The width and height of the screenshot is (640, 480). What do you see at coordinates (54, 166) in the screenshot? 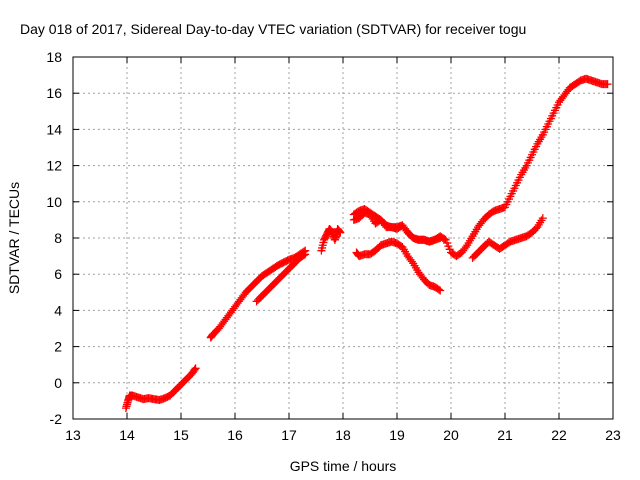
I see `y-tick-label: 12` at bounding box center [54, 166].